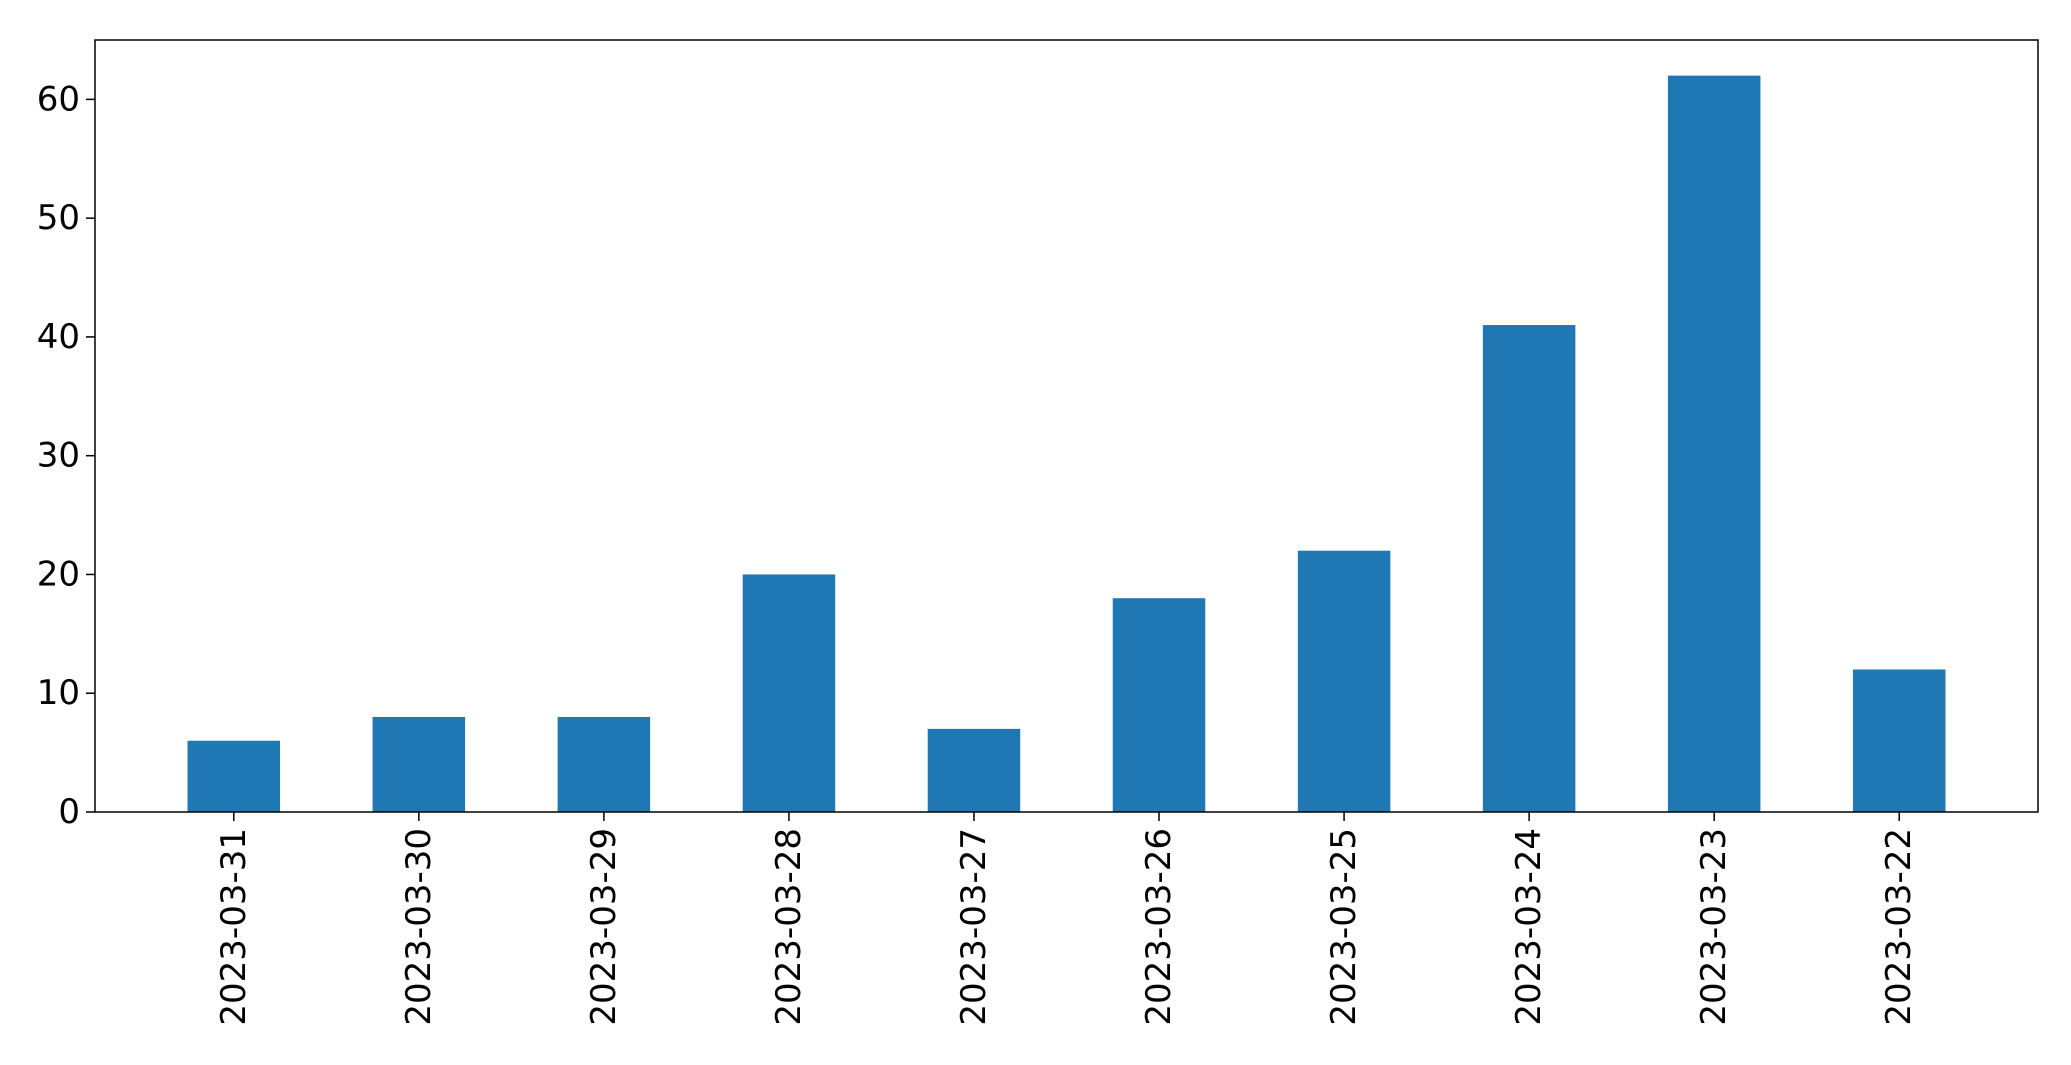 The width and height of the screenshot is (2071, 1065). I want to click on y-tick-label: 30, so click(58, 456).